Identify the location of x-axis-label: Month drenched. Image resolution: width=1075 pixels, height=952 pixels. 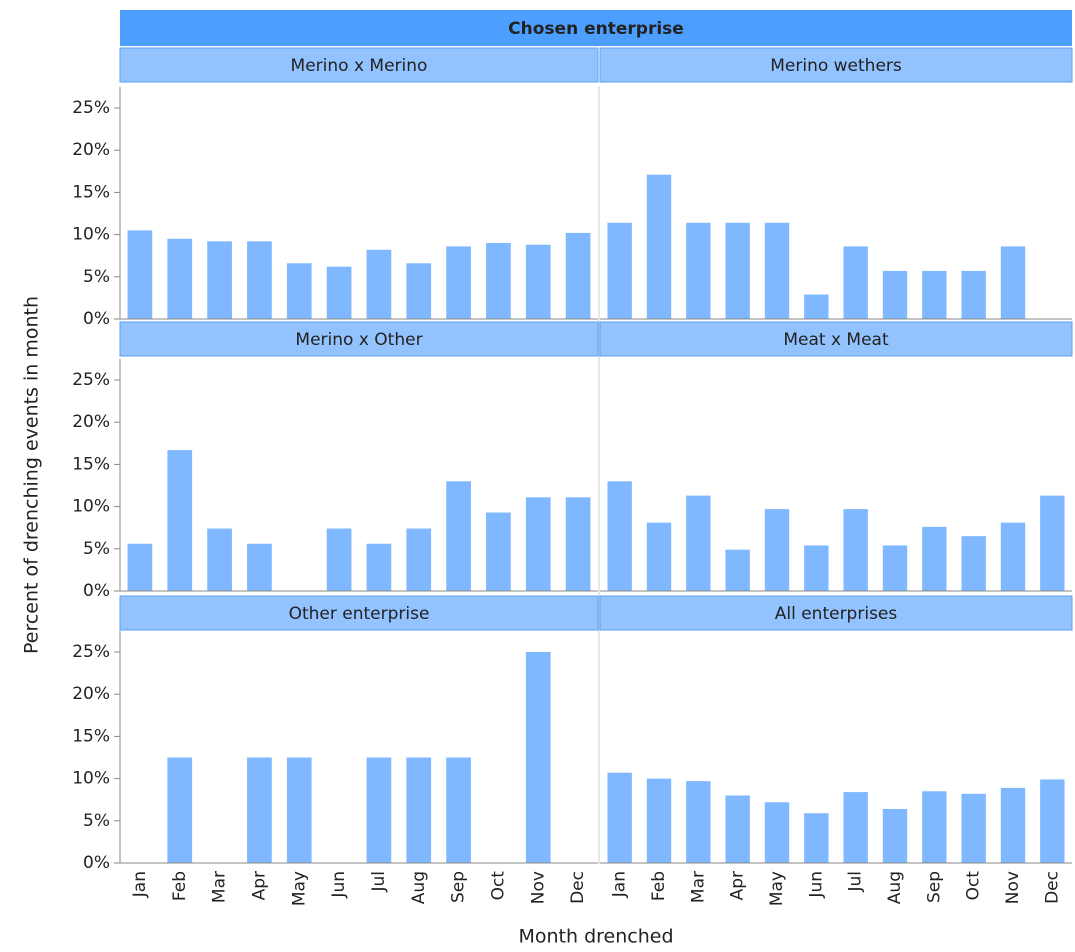
(595, 937).